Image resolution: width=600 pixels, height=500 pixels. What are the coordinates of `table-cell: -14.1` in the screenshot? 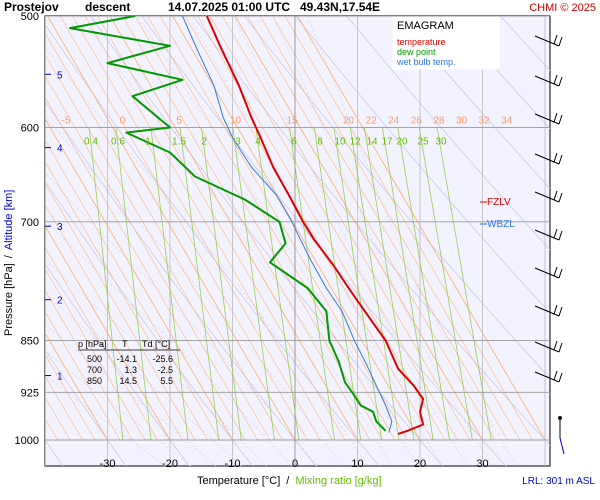 It's located at (126, 359).